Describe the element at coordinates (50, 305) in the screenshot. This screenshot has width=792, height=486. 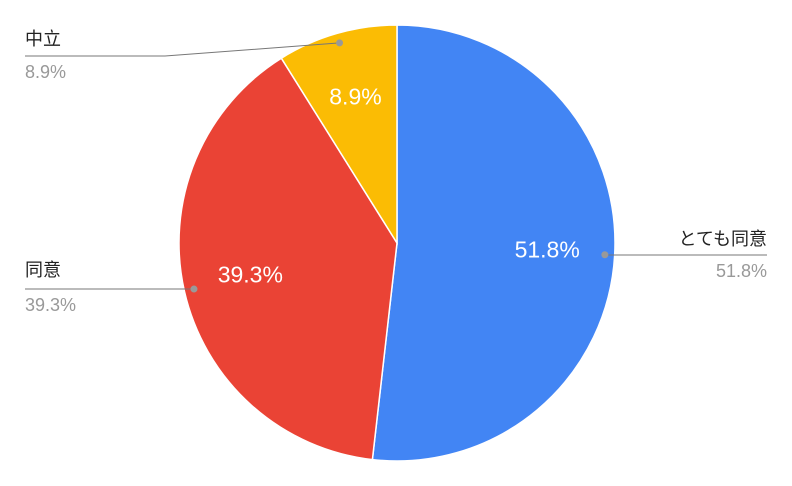
I see `legend-value: 39.3%` at that location.